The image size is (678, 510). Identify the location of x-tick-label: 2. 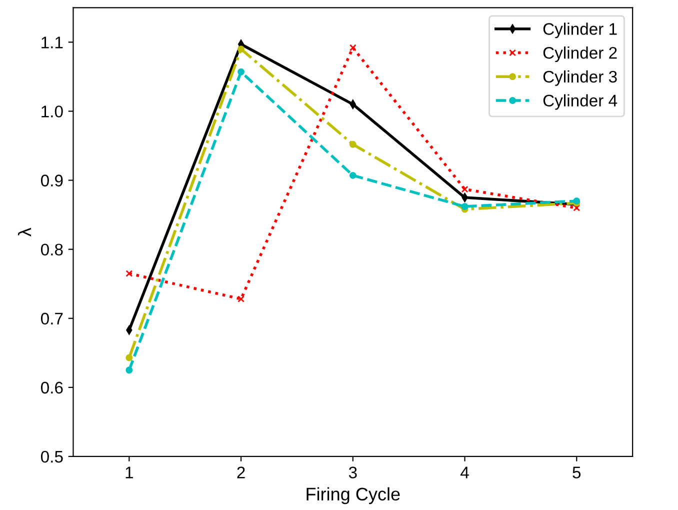
(241, 472).